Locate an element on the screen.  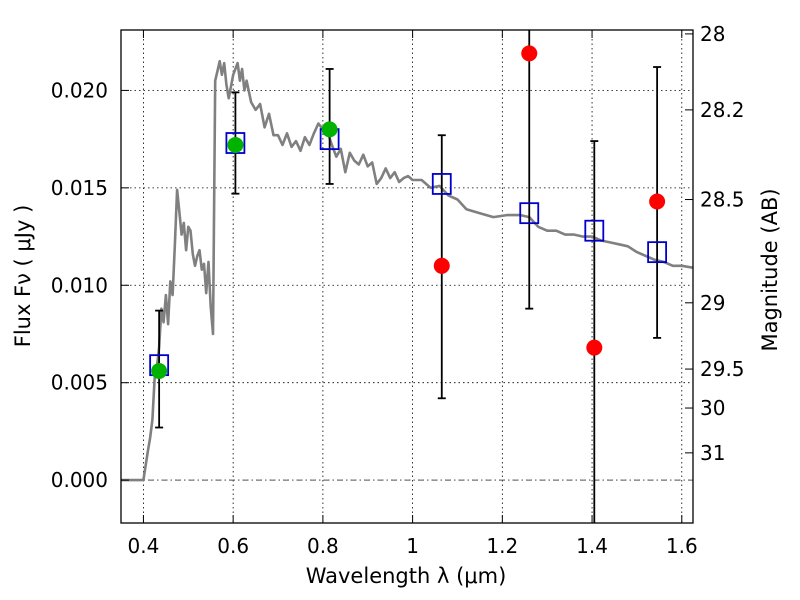
x-tick-label: 0.8 is located at coordinates (323, 546).